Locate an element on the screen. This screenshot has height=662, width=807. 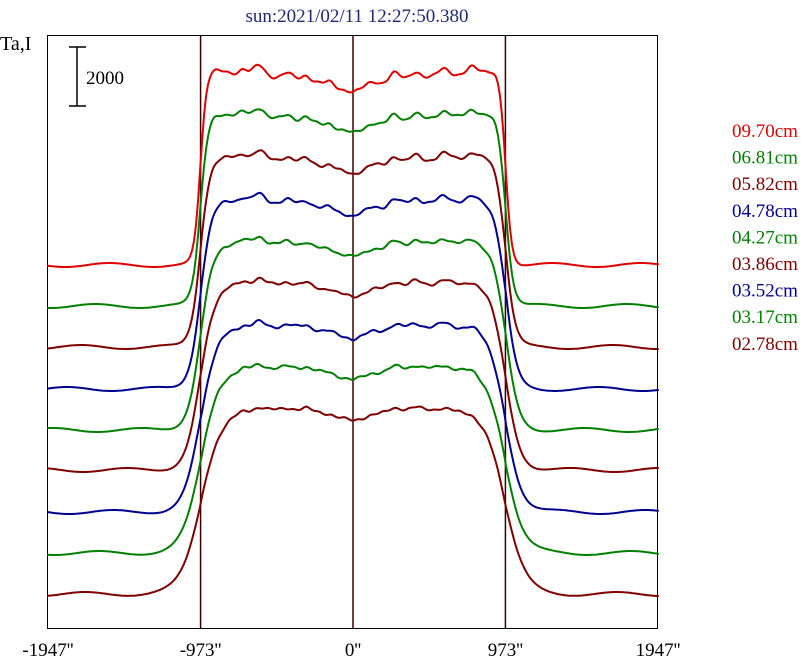
legend-entry: 06.81cm is located at coordinates (765, 158).